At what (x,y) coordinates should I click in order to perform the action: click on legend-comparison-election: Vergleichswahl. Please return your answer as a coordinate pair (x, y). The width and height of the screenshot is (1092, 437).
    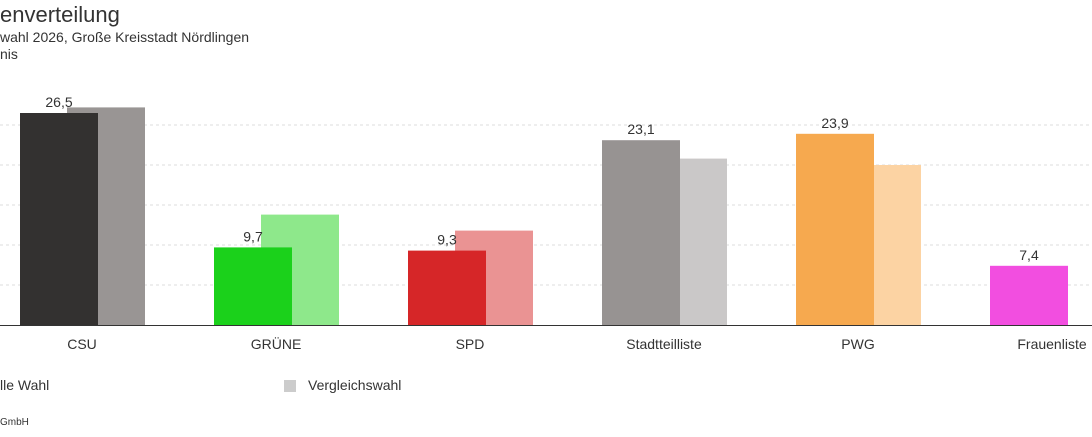
    Looking at the image, I should click on (355, 385).